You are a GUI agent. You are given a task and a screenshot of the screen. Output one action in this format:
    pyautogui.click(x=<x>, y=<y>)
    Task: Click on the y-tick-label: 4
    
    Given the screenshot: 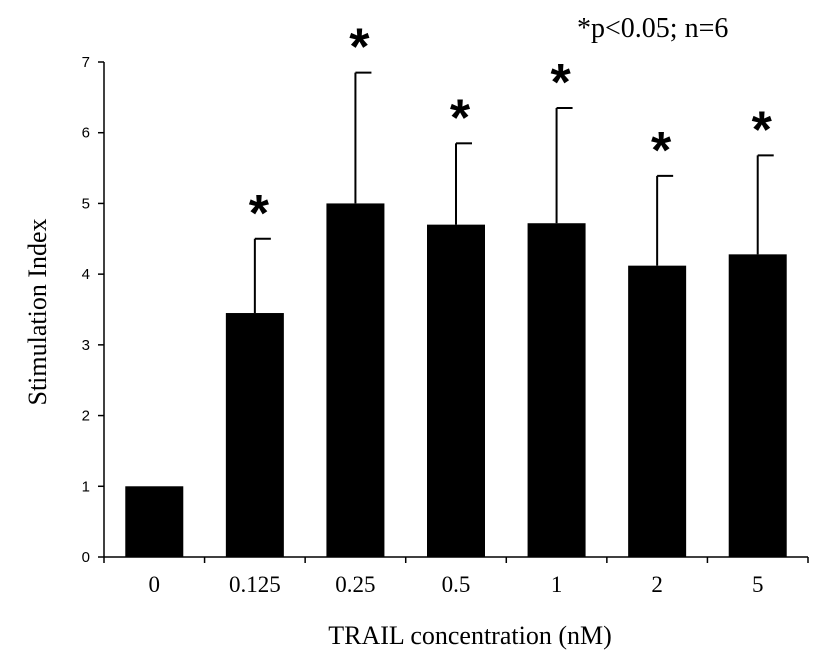 What is the action you would take?
    pyautogui.click(x=86, y=274)
    